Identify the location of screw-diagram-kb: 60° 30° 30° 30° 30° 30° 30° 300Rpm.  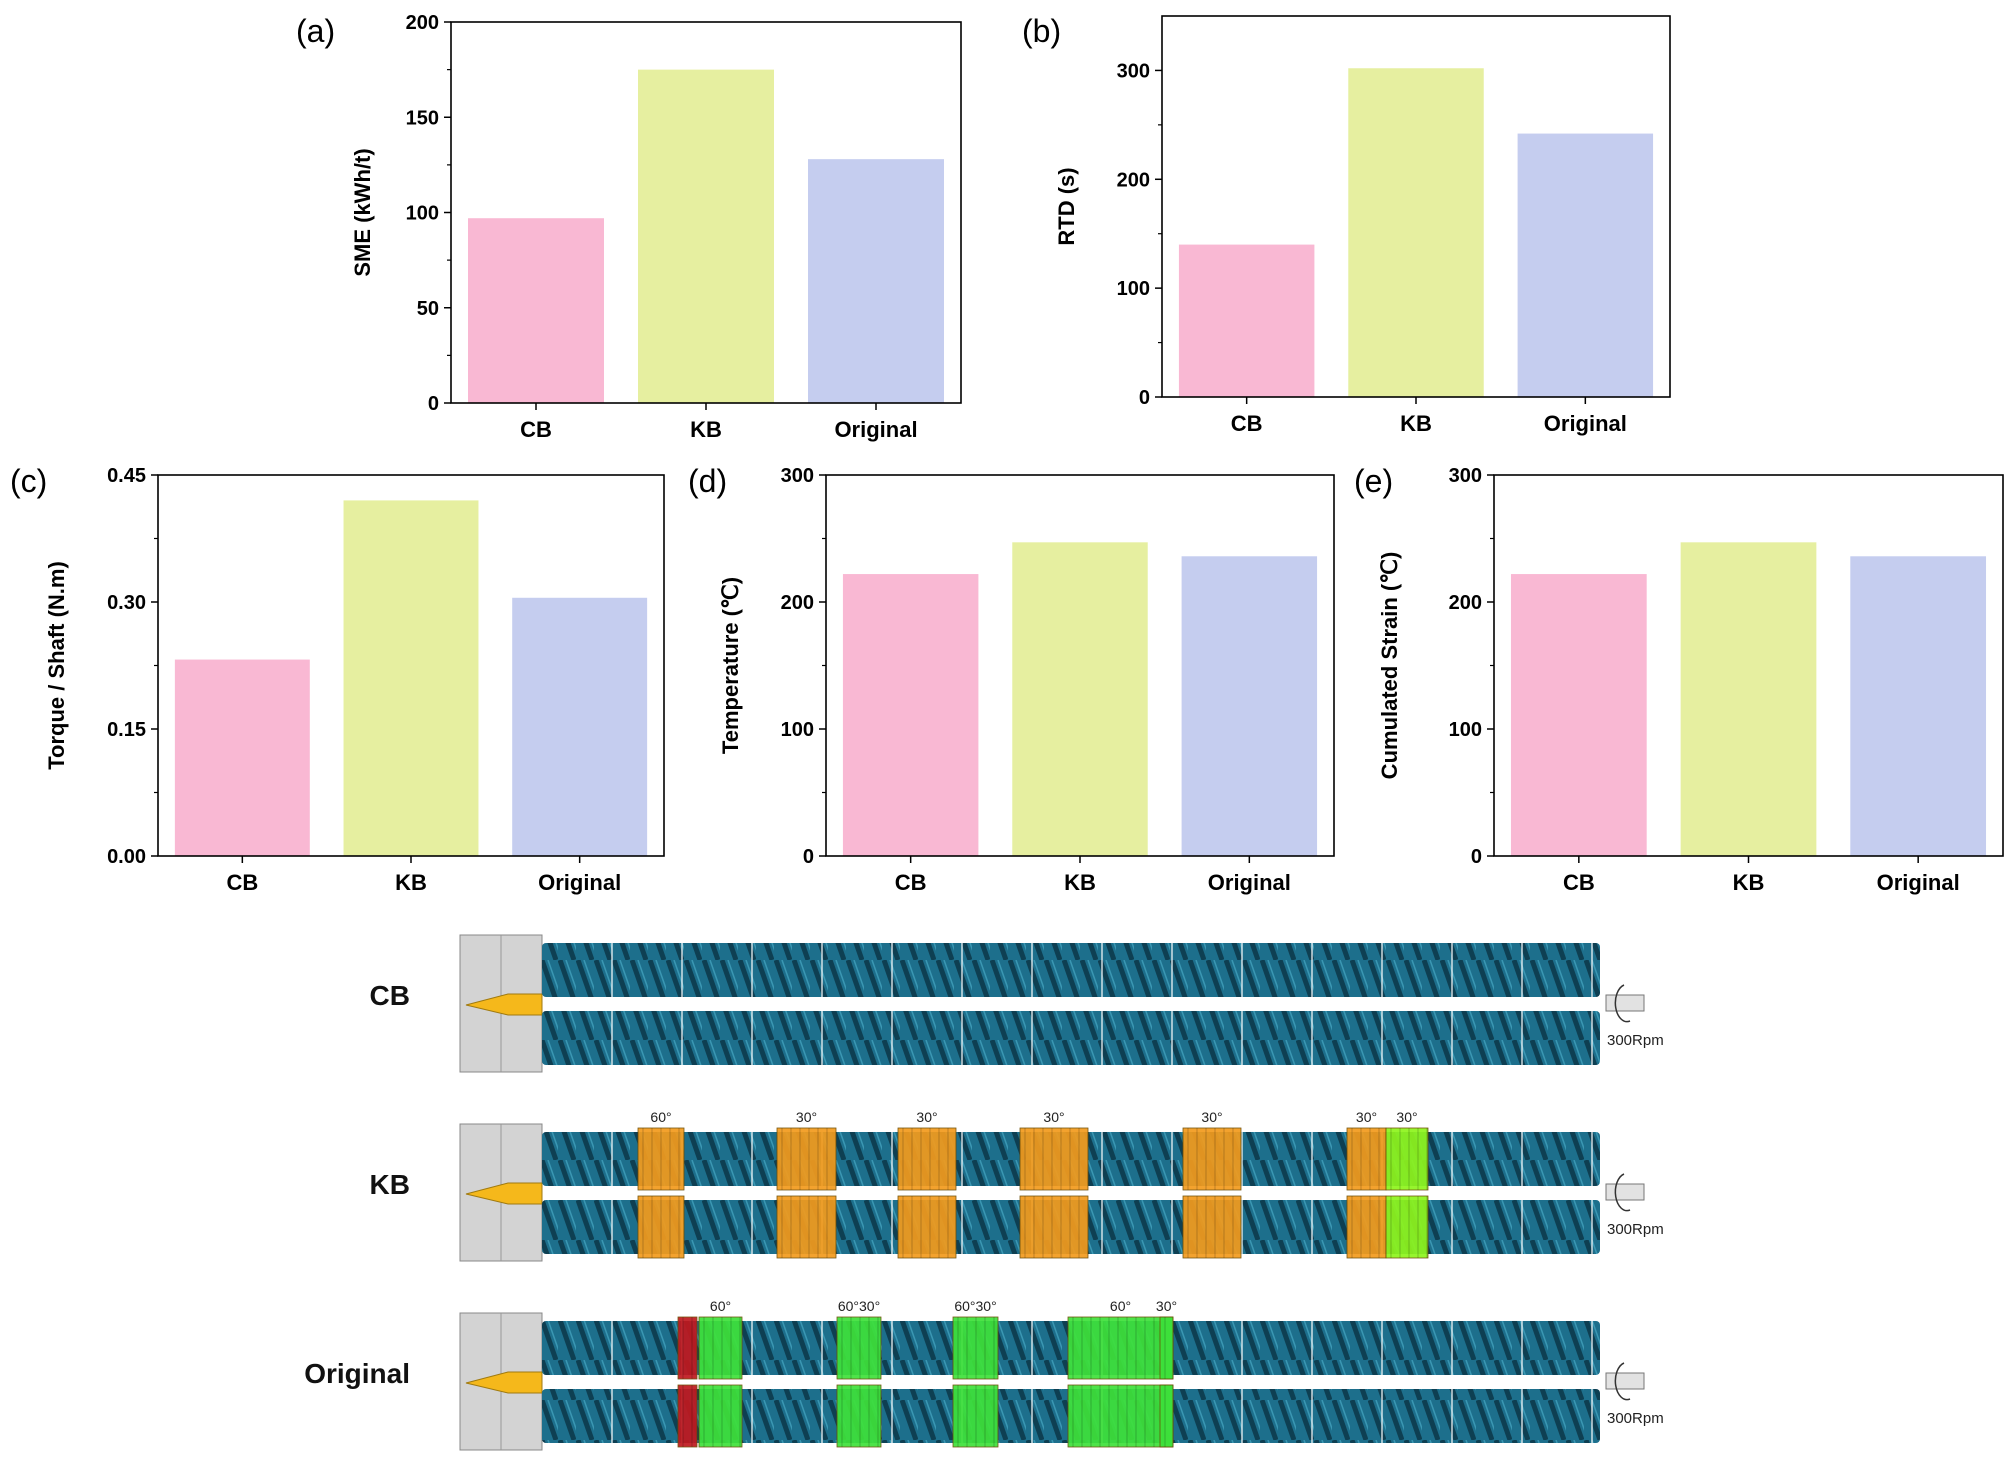
(1061, 1185).